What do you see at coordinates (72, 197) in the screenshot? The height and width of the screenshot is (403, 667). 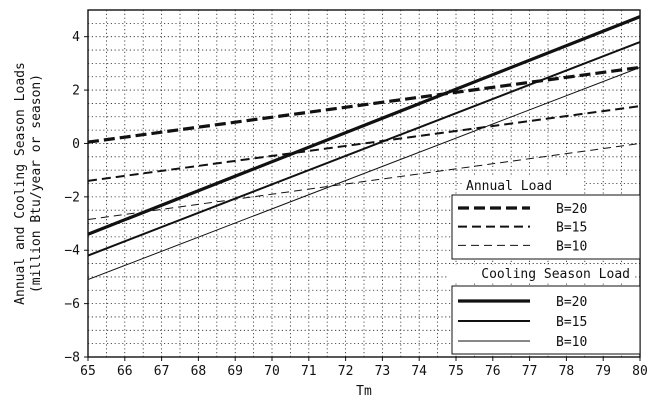 I see `y-tick-label: −2` at bounding box center [72, 197].